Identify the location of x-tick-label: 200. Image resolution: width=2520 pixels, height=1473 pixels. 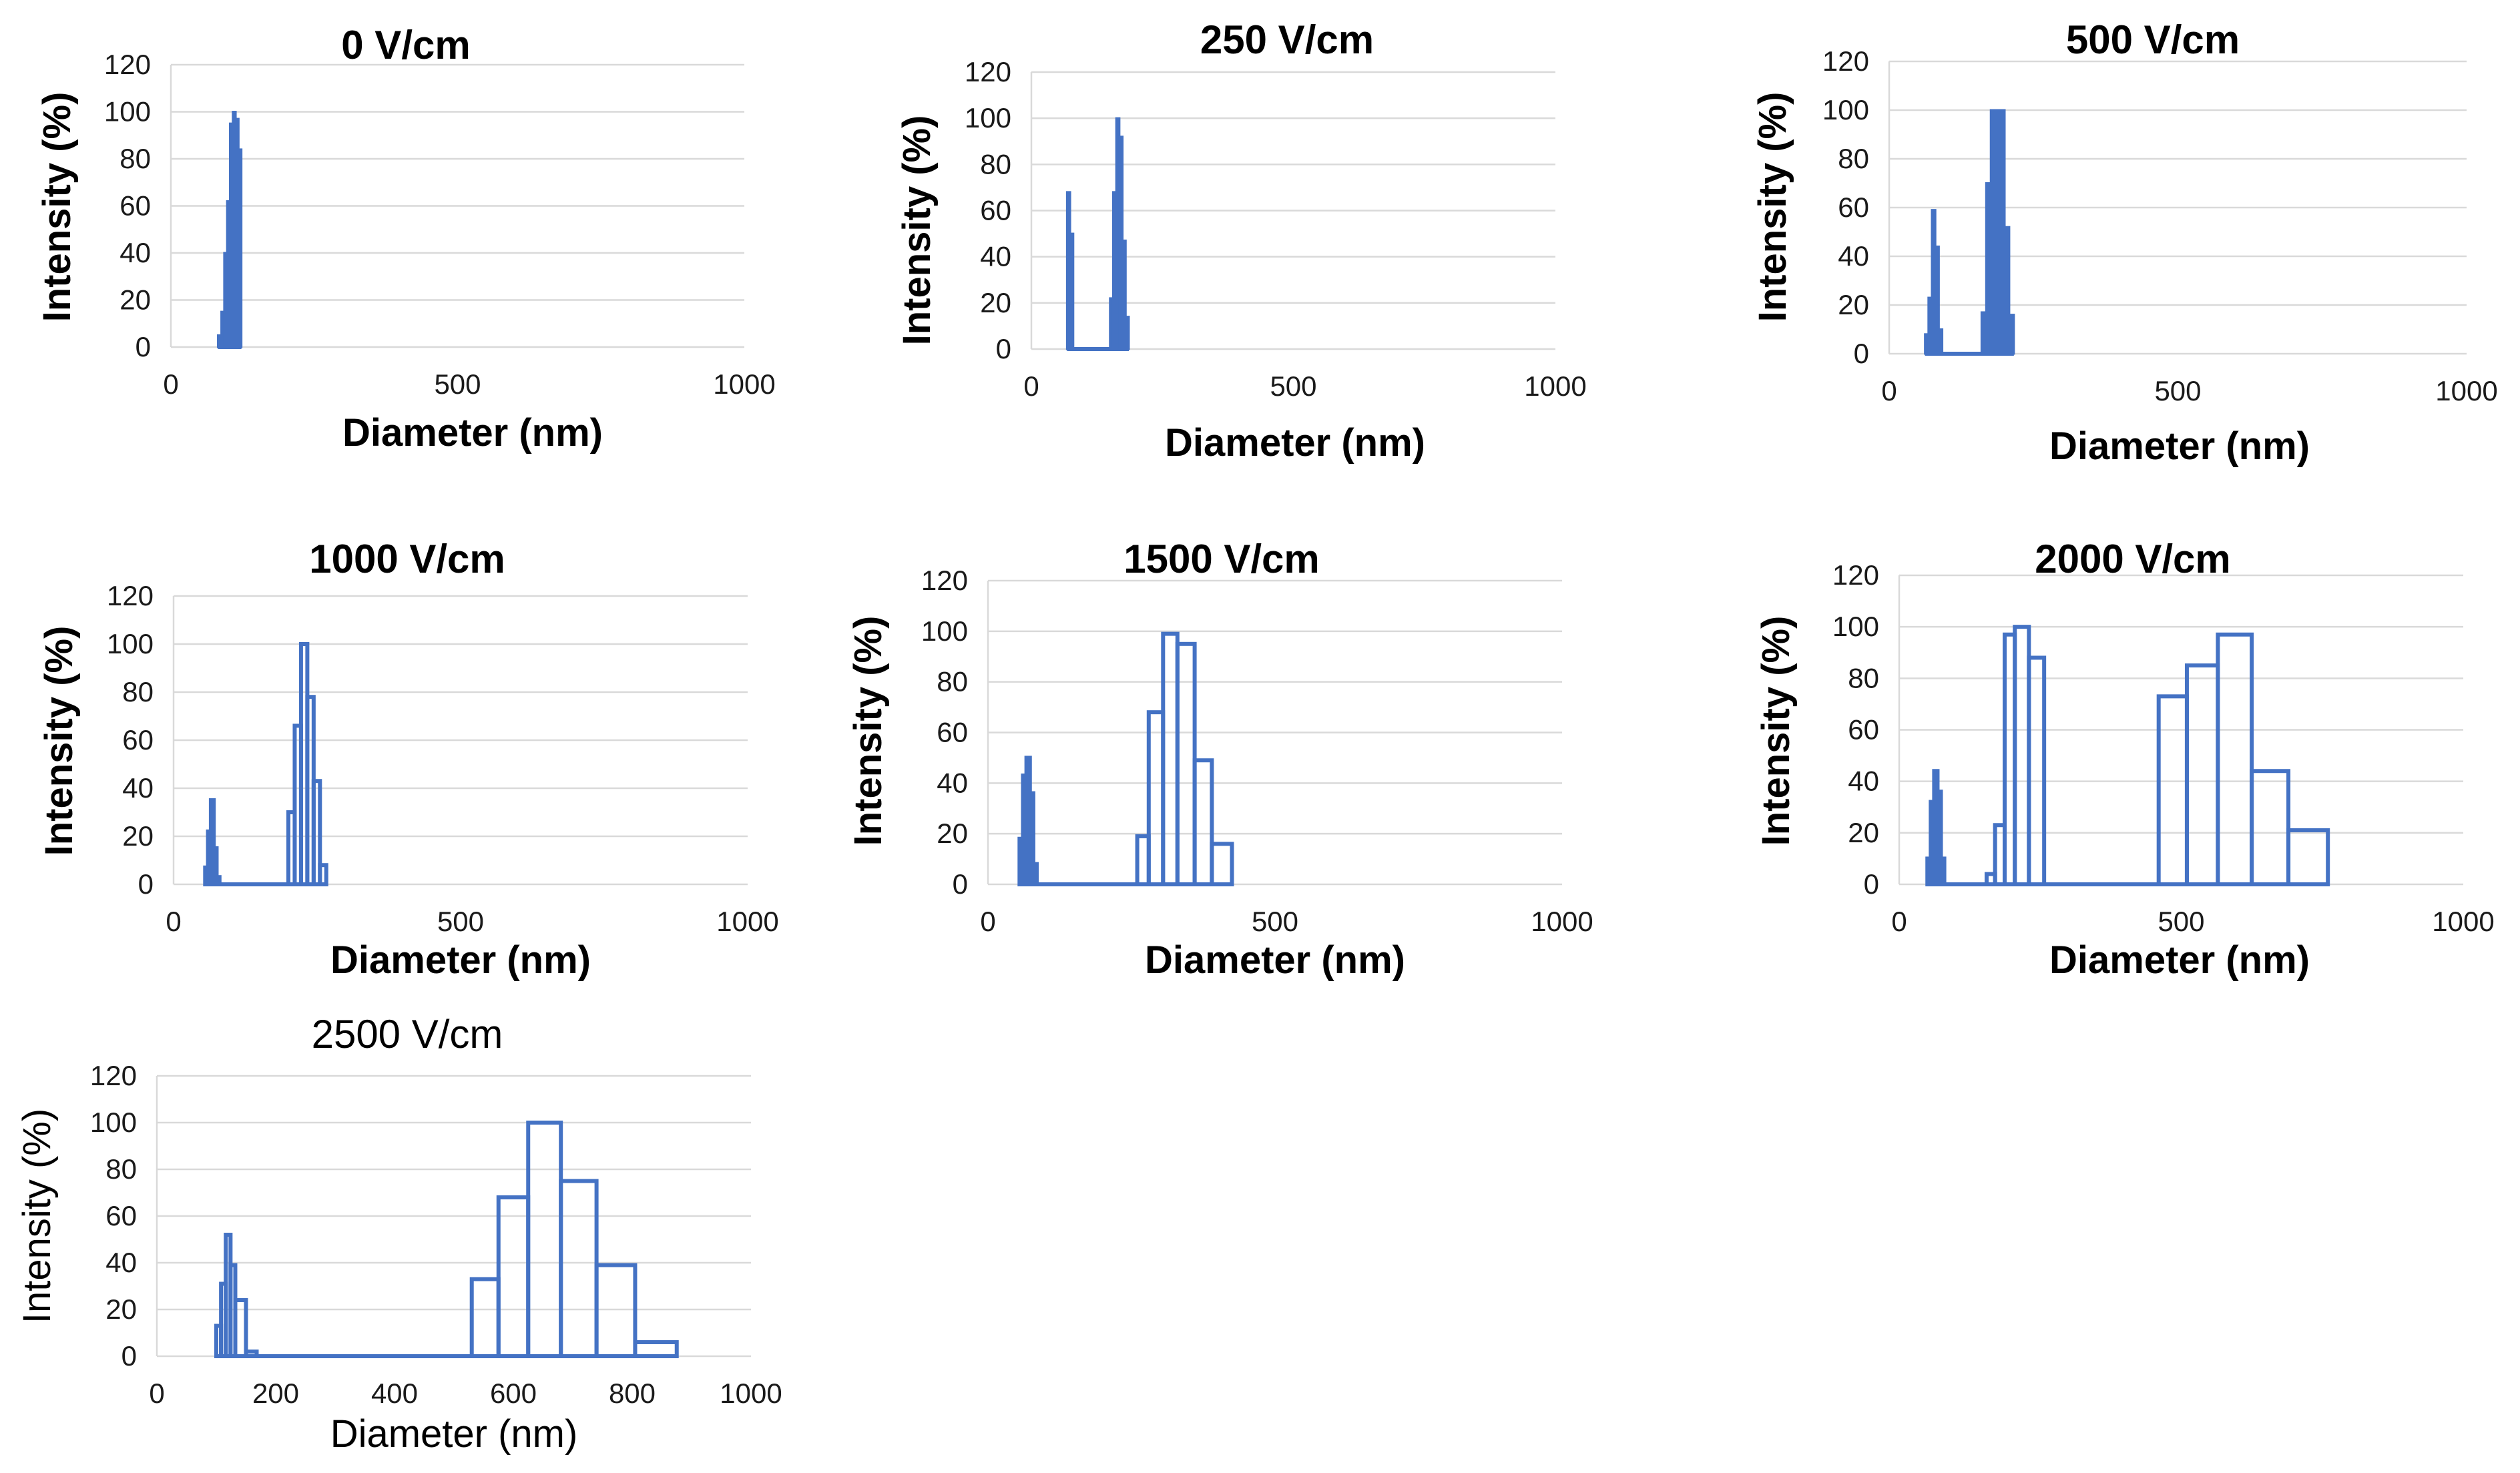
(275, 1393).